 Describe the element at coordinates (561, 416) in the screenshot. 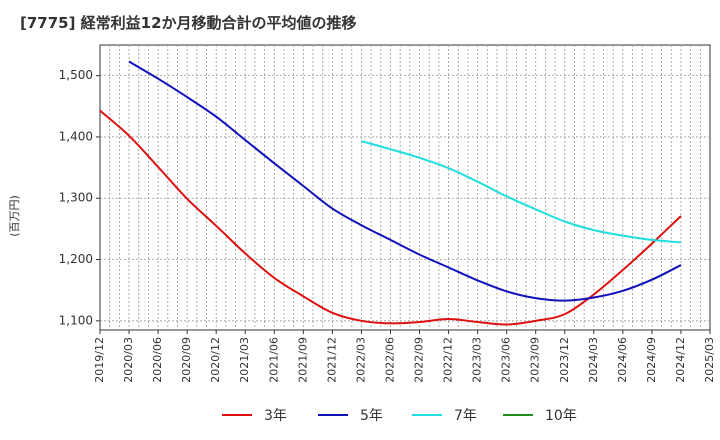

I see `legend-label: 10年` at that location.